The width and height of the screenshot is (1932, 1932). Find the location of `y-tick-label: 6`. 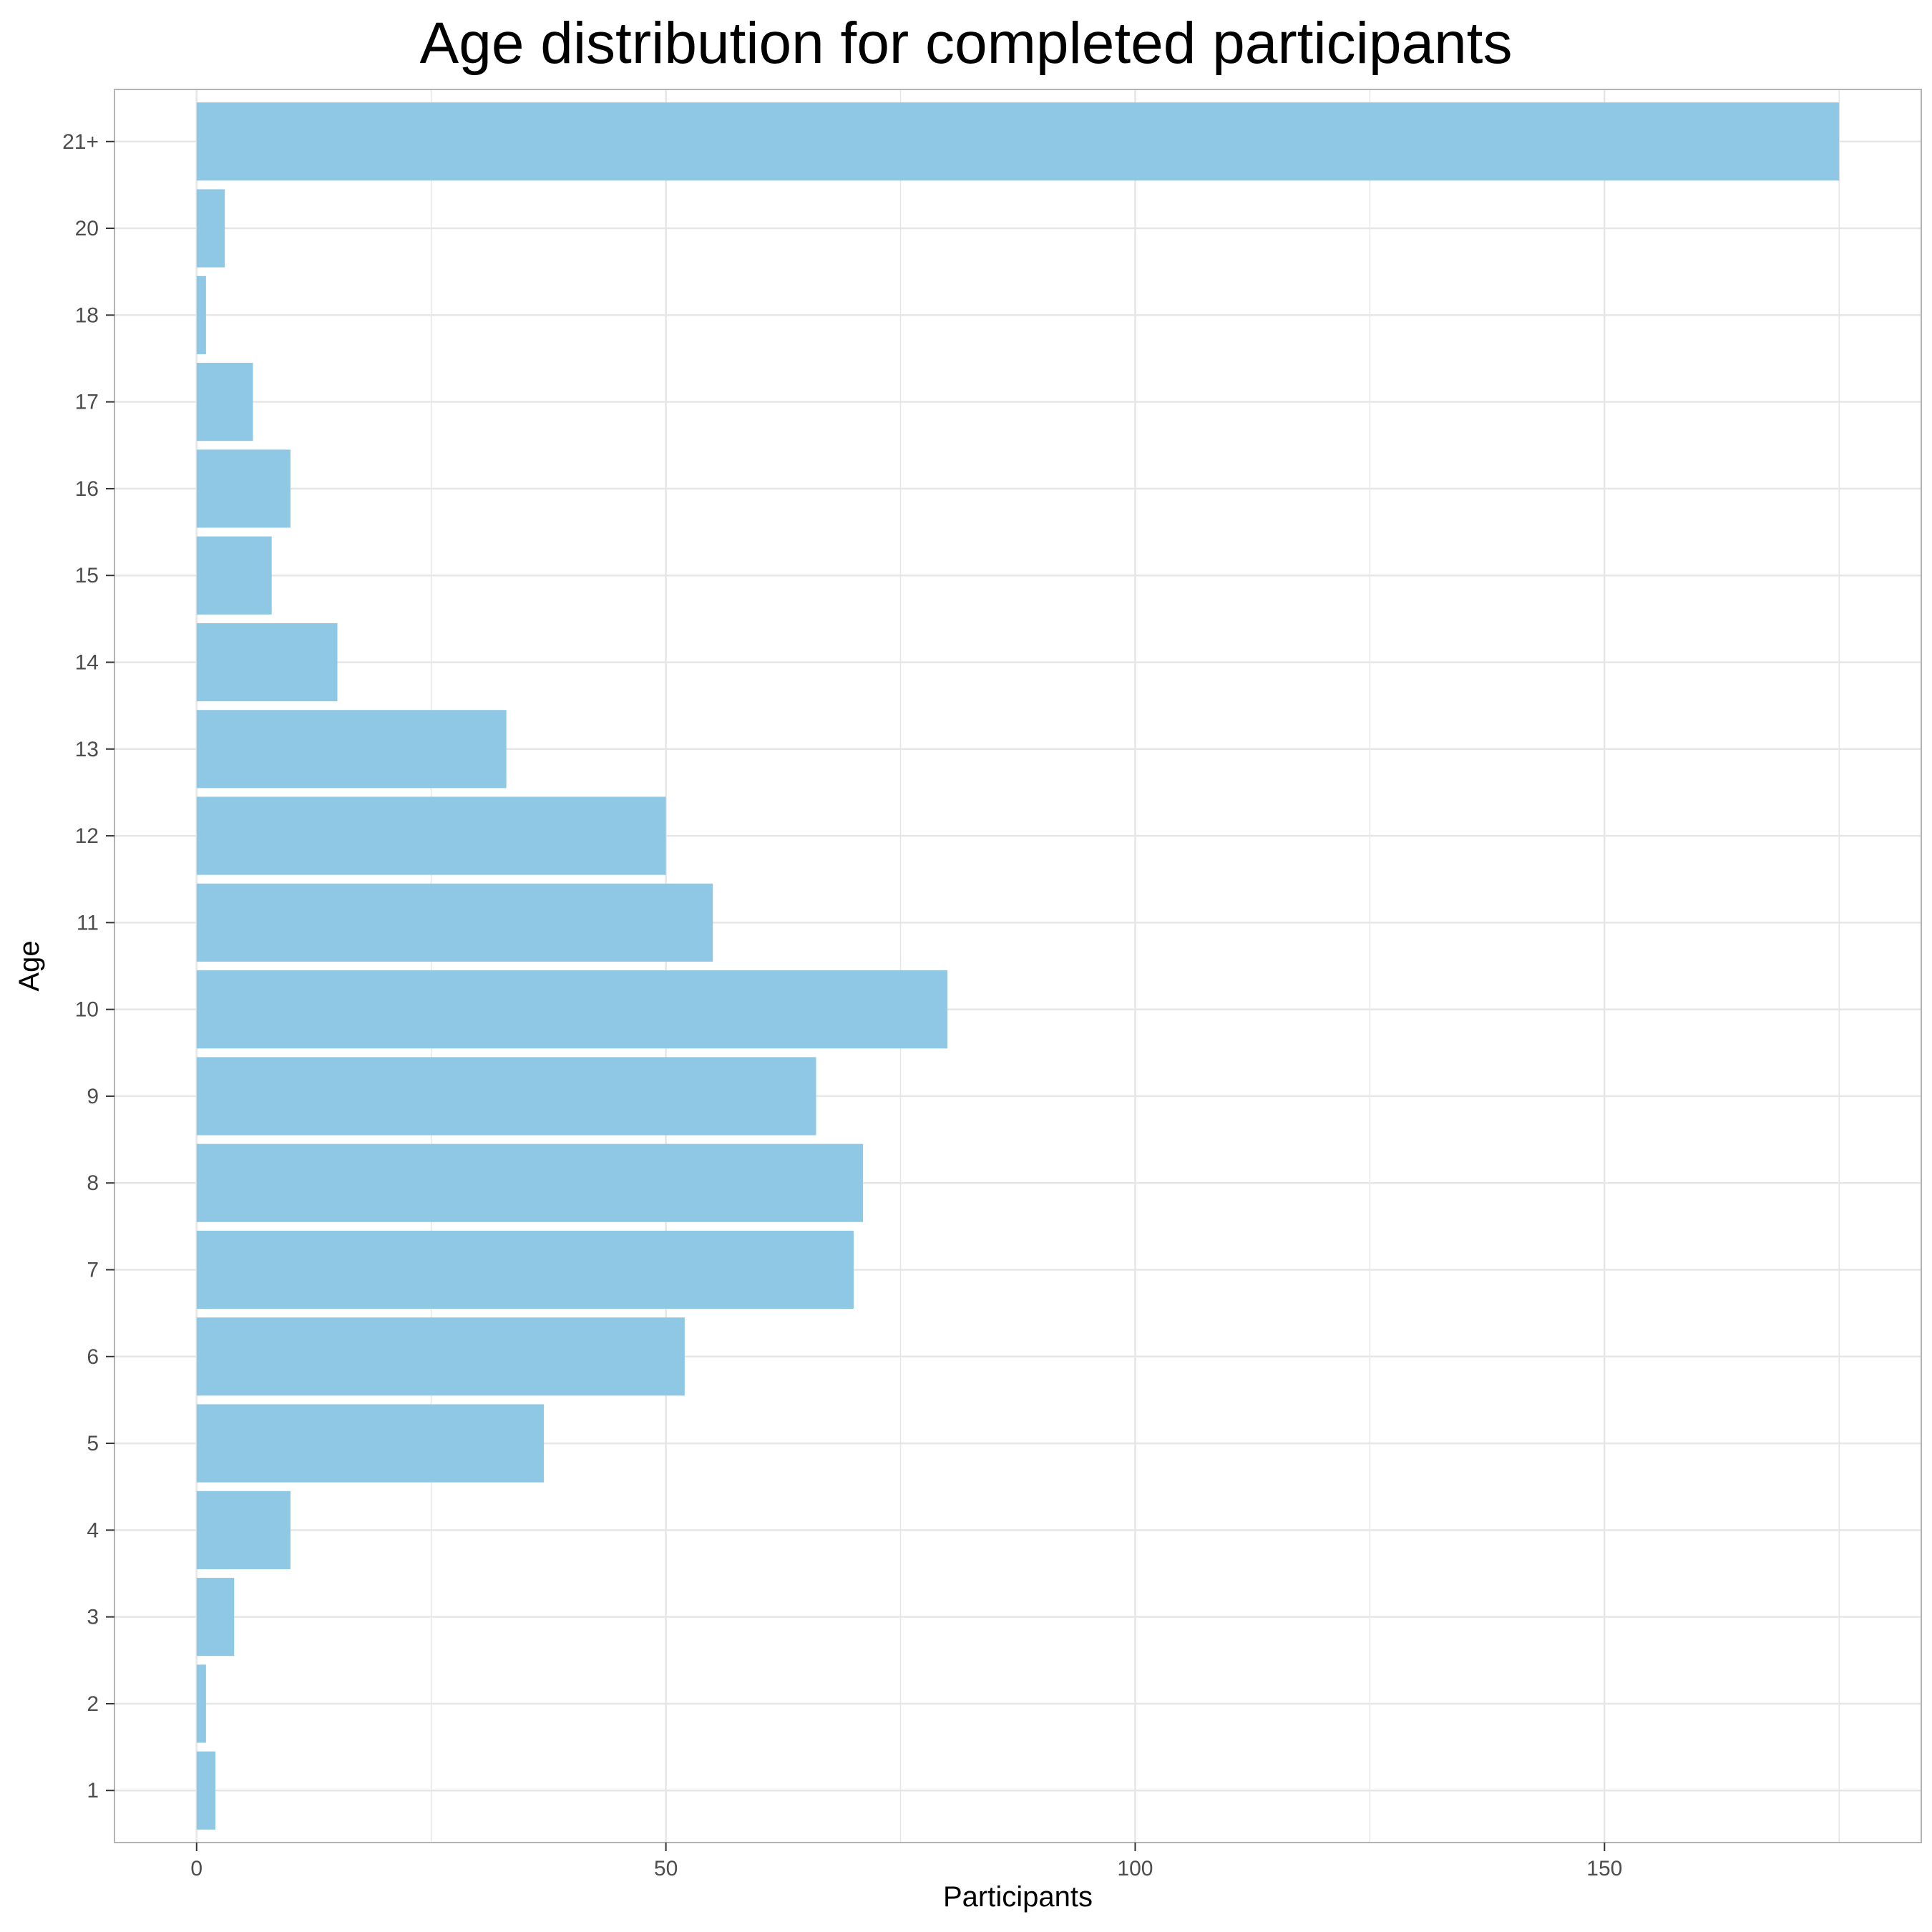

y-tick-label: 6 is located at coordinates (93, 1357).